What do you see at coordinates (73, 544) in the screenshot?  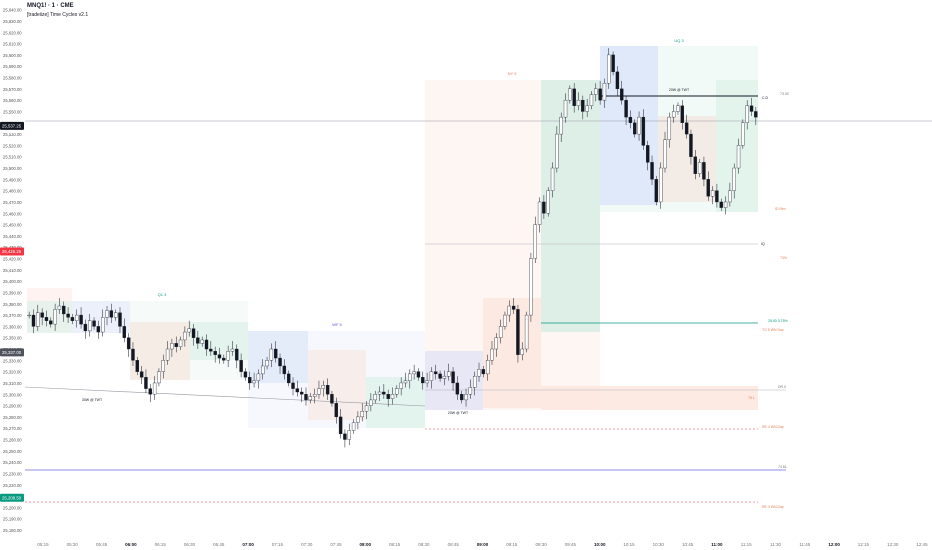 I see `time-tick-label: 05:30` at bounding box center [73, 544].